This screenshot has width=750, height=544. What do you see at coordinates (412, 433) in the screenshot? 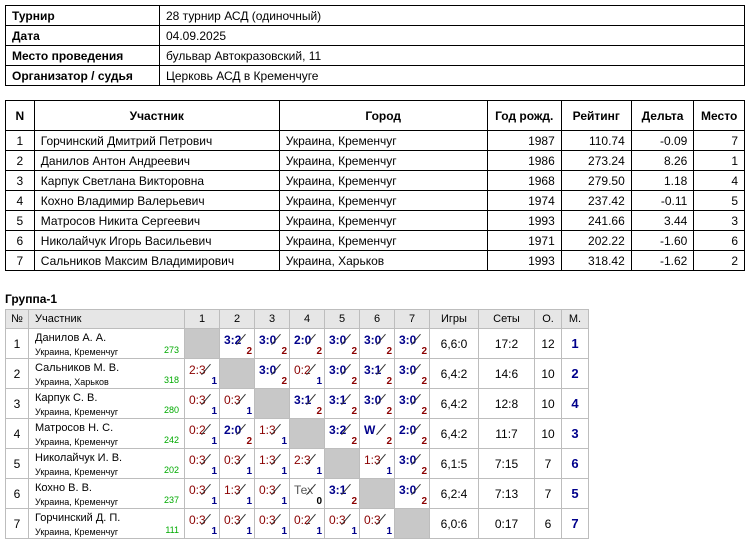
I see `match-result-box: 2:0 2` at bounding box center [412, 433].